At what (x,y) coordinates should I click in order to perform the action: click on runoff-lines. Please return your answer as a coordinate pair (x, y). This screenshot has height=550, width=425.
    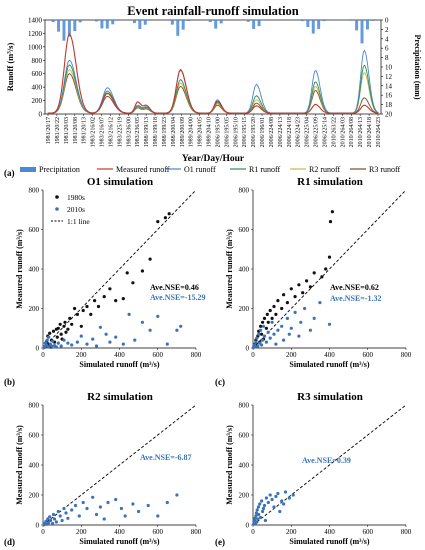
    Looking at the image, I should click on (213, 73).